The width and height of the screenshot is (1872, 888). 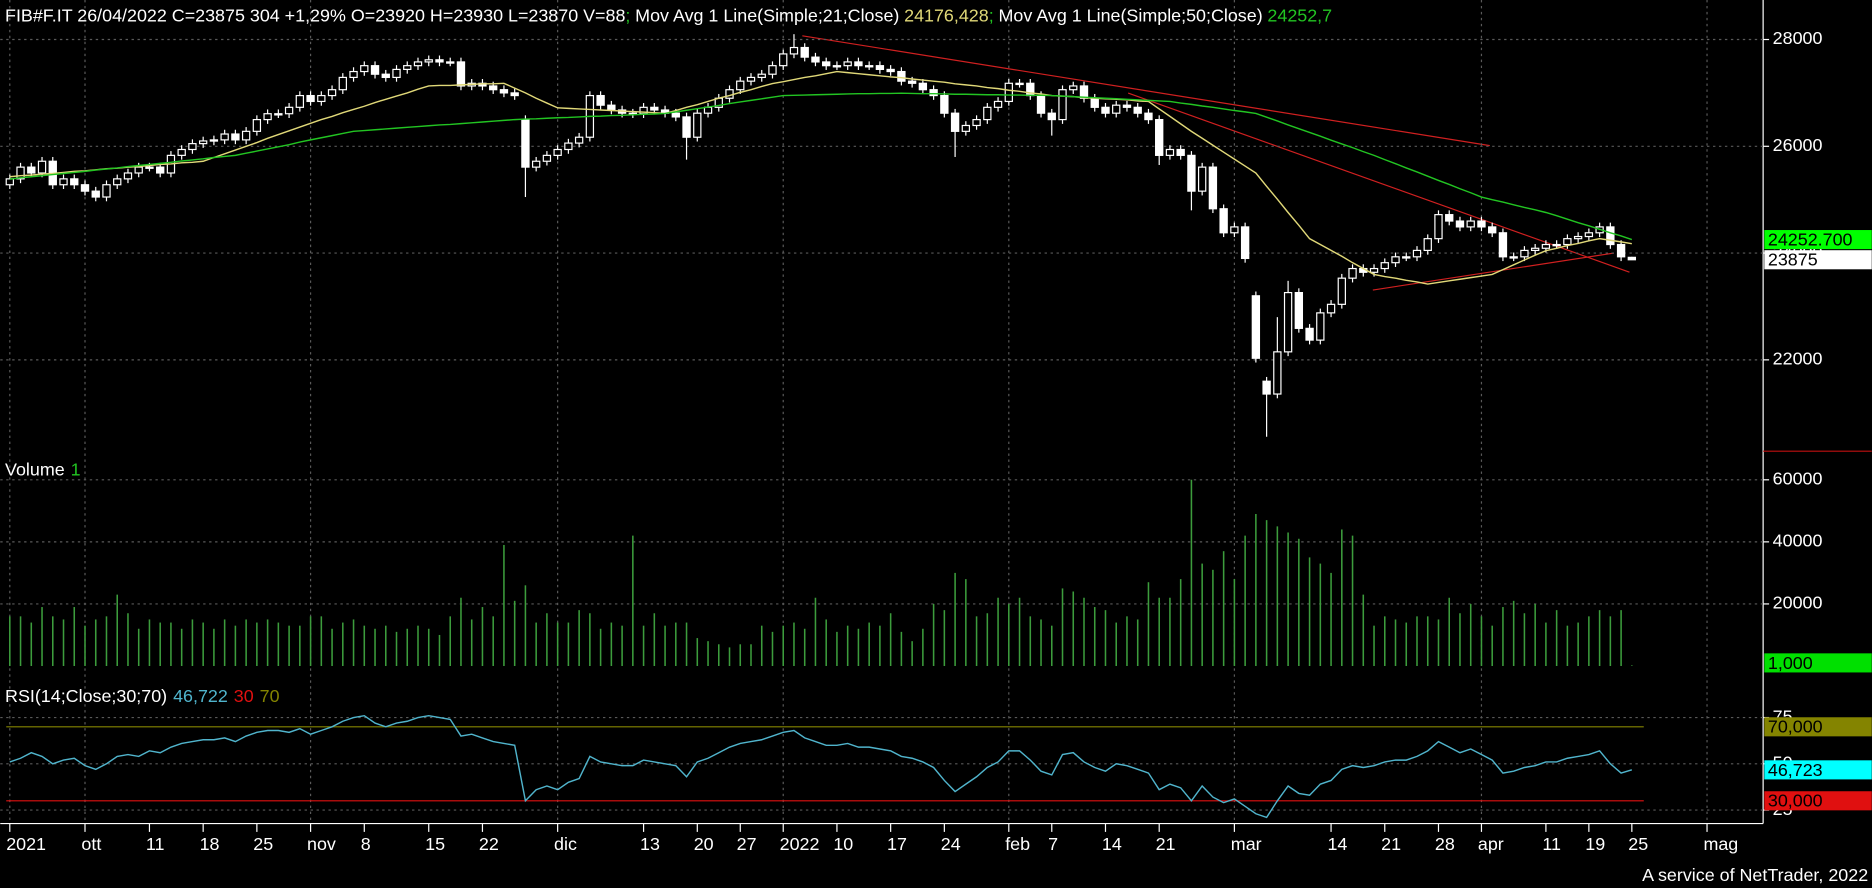 I want to click on x-tick-label: 14, so click(x=1337, y=844).